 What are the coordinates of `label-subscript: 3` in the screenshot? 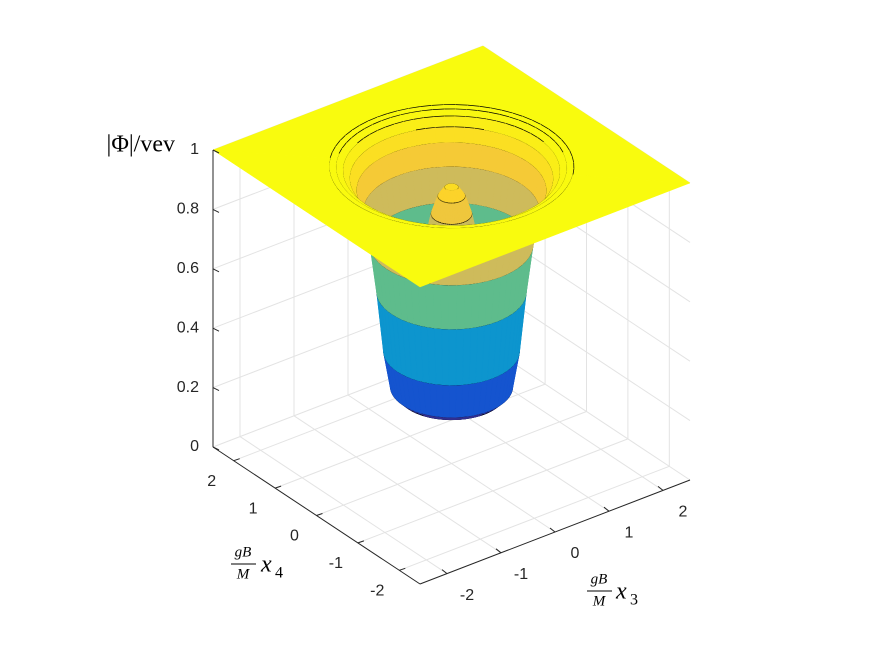 It's located at (634, 600).